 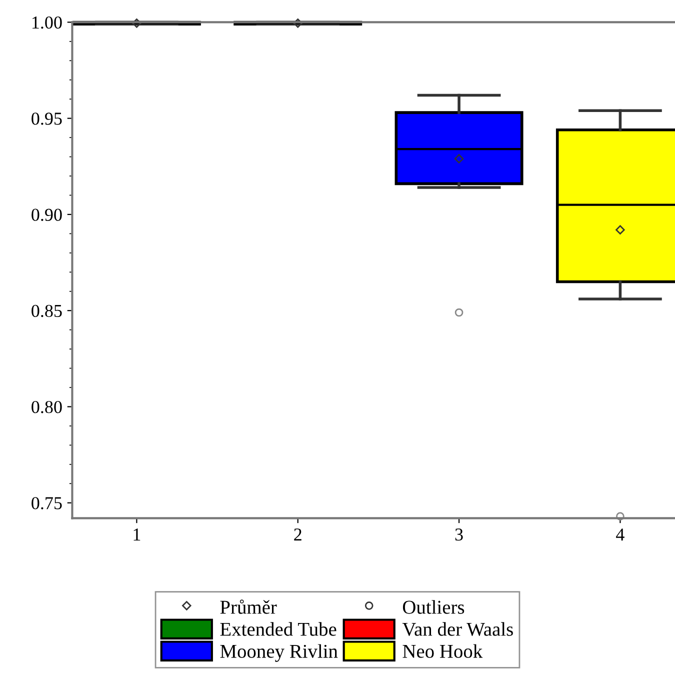 I want to click on x-tick-label: 2, so click(x=298, y=534).